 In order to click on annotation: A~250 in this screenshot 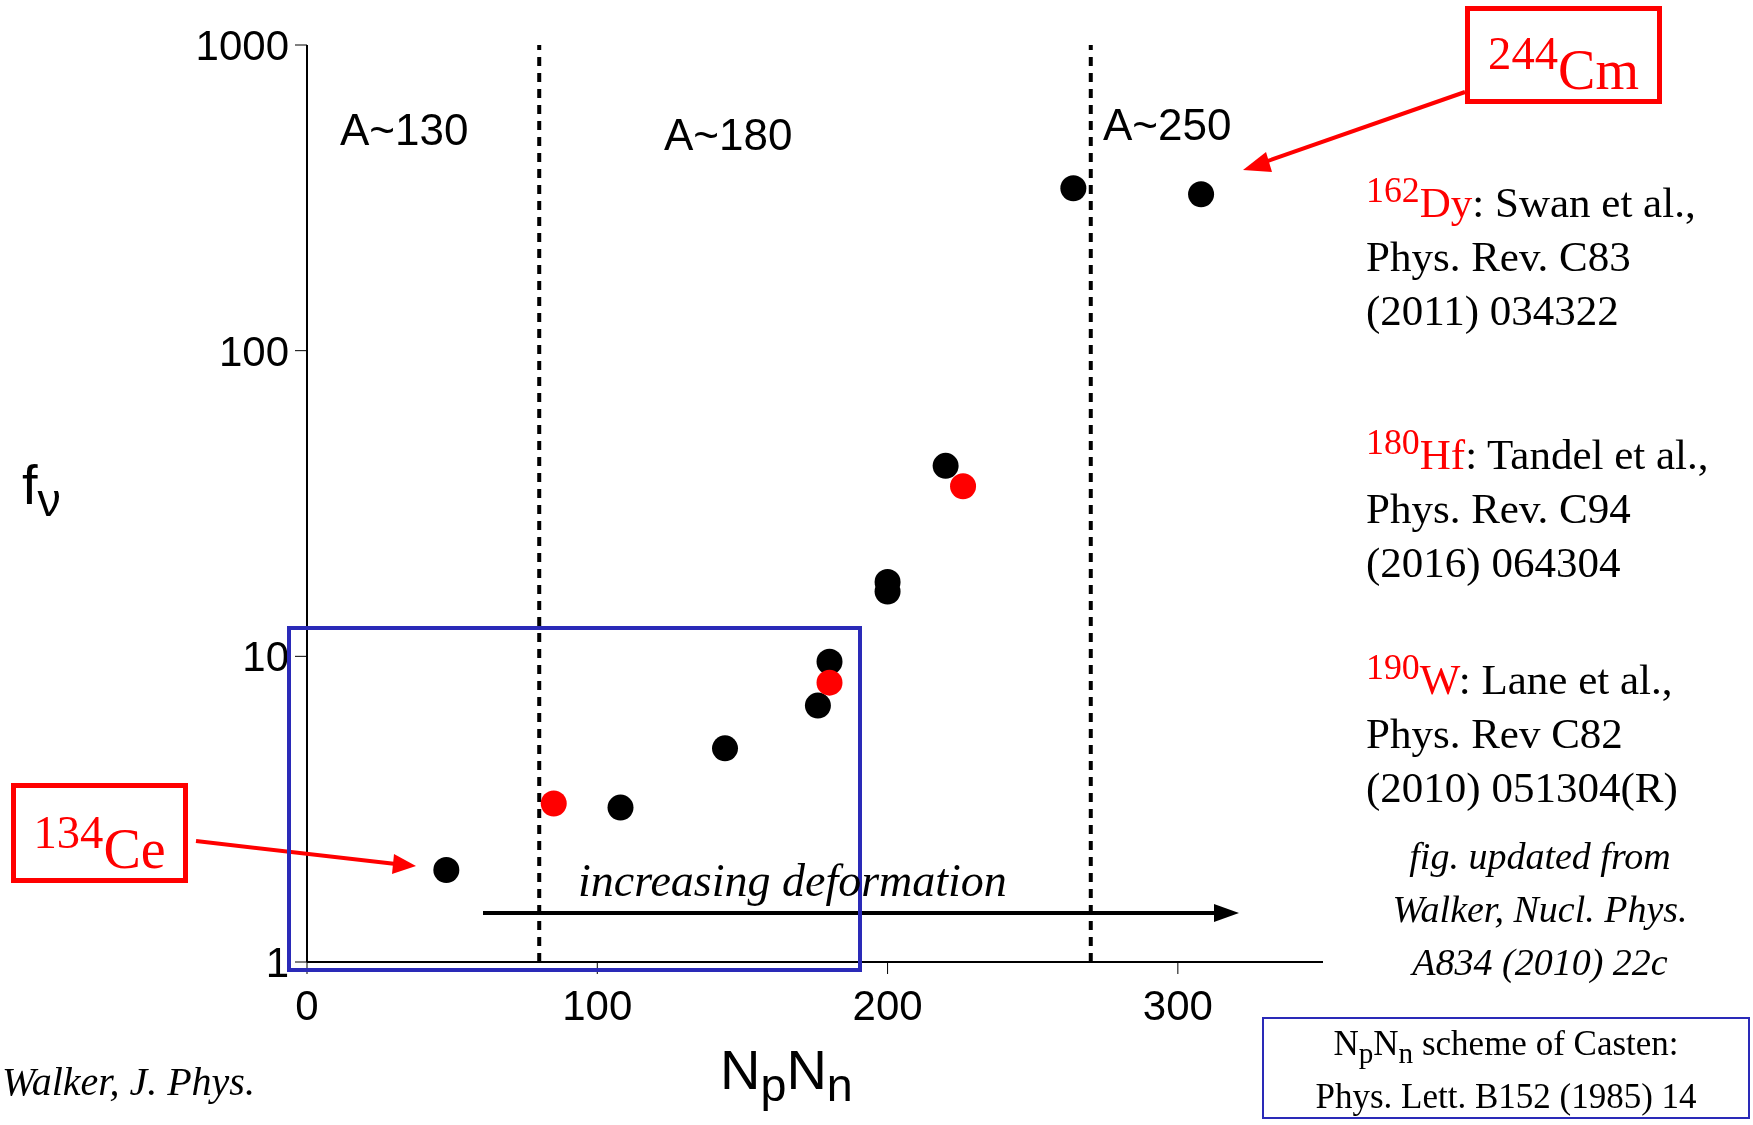, I will do `click(1167, 125)`.